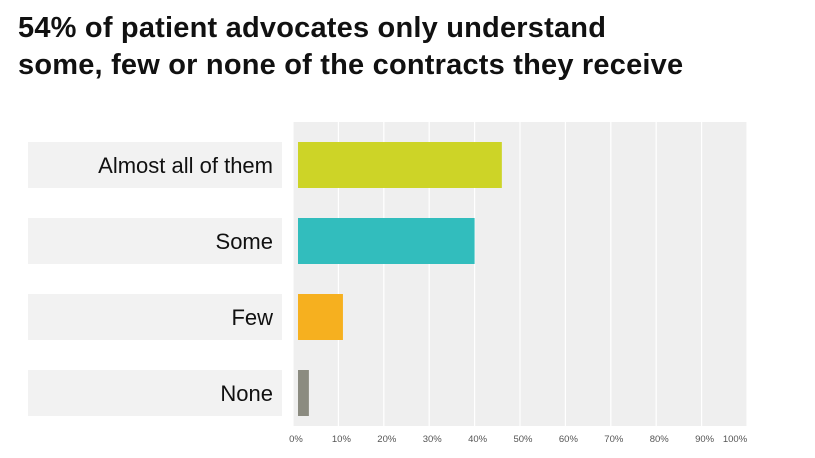 The width and height of the screenshot is (815, 458). What do you see at coordinates (246, 393) in the screenshot?
I see `category-label: None` at bounding box center [246, 393].